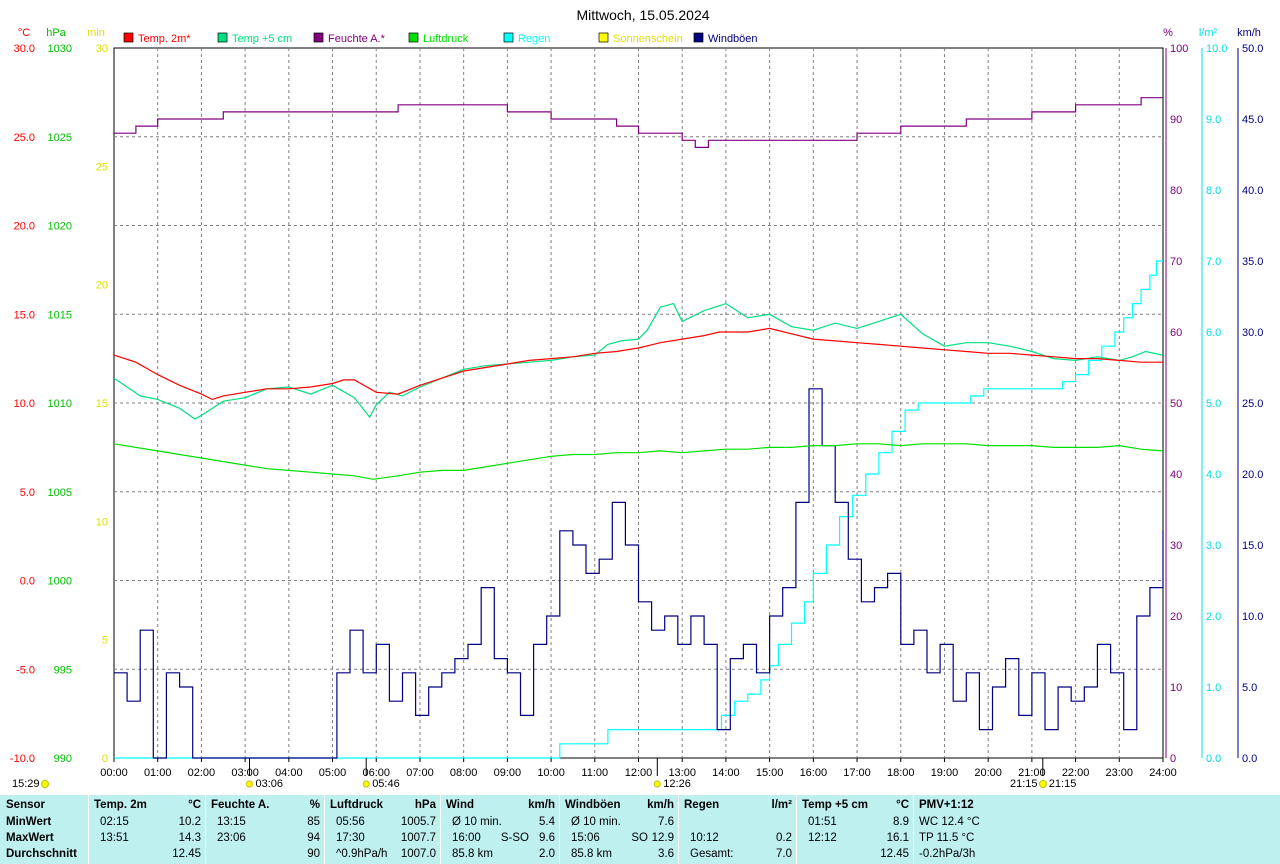  I want to click on axis-tick-humidity: 0, so click(1173, 759).